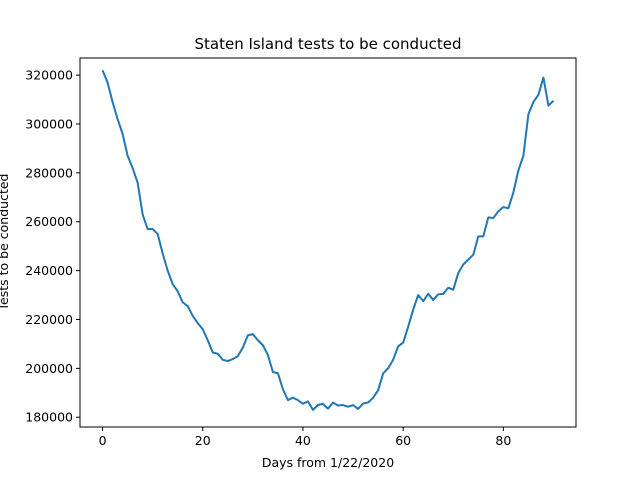  I want to click on x-axis: 0 20 40 60 80, so click(305, 437).